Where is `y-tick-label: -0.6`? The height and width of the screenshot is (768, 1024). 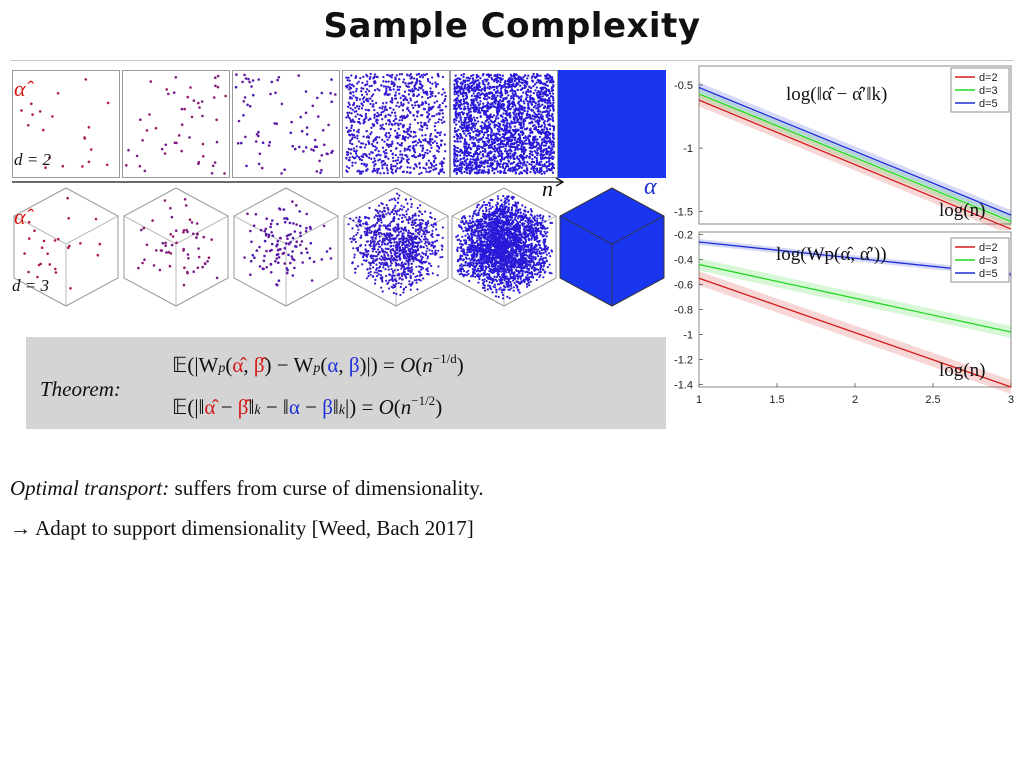
y-tick-label: -0.6 is located at coordinates (683, 286).